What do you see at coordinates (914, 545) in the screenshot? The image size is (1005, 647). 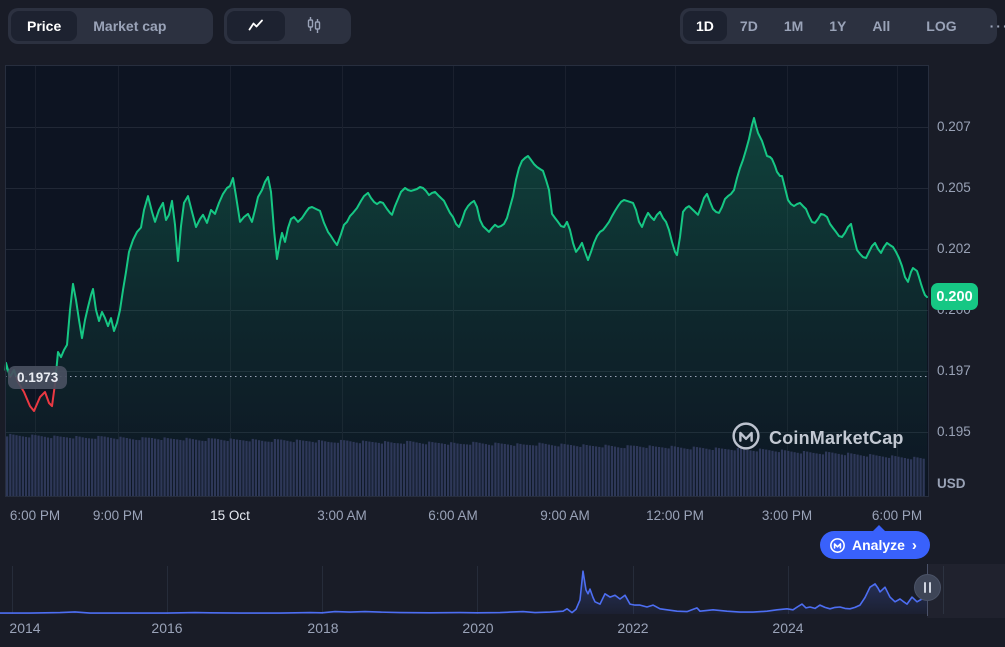 I see `chevron-right-icon: ›` at bounding box center [914, 545].